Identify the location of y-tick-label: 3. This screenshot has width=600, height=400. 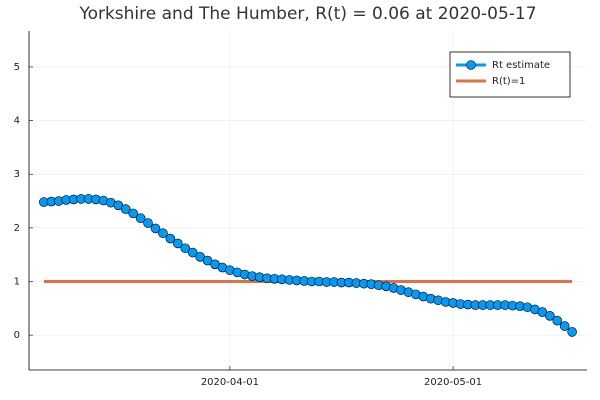
(17, 174).